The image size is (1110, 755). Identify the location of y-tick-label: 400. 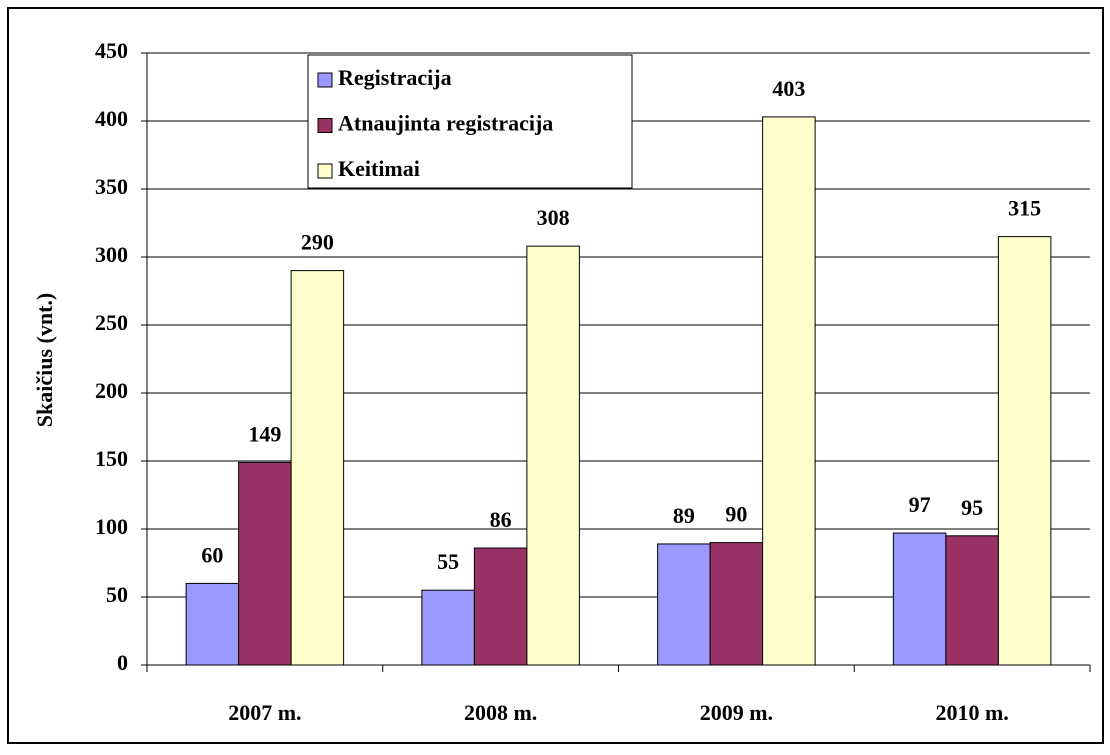
(111, 118).